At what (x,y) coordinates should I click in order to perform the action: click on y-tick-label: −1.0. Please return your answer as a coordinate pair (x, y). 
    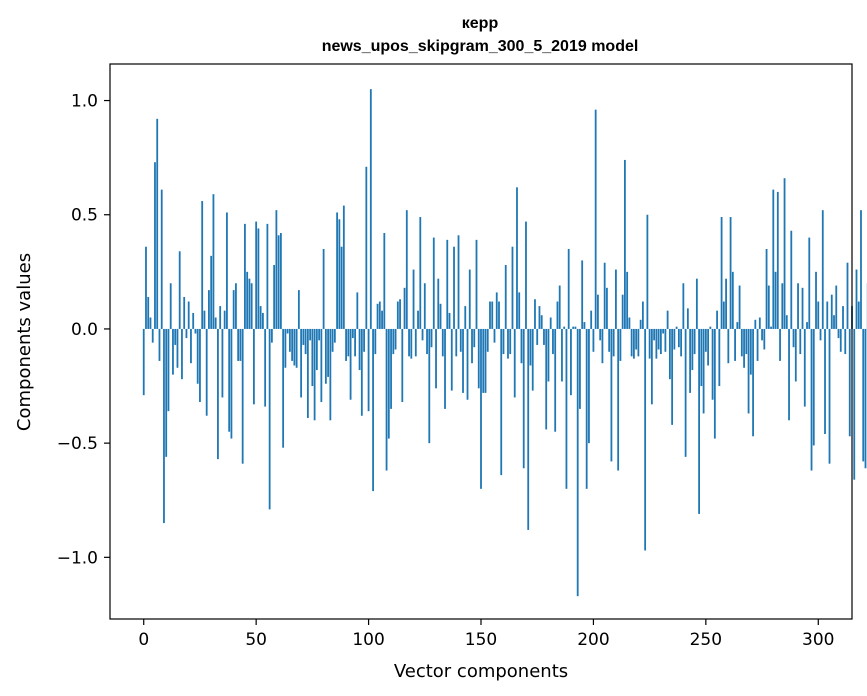
    Looking at the image, I should click on (77, 558).